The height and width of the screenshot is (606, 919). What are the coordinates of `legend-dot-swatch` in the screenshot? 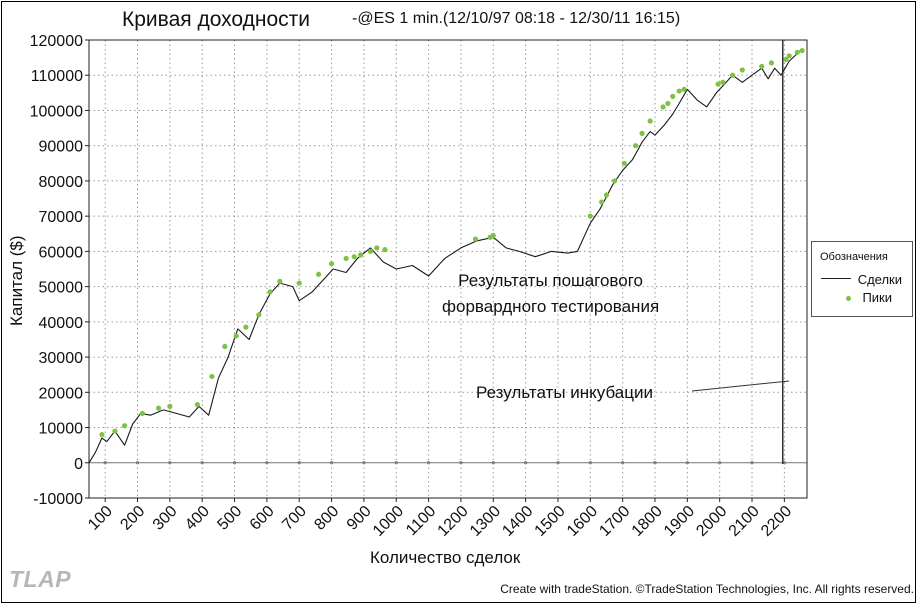 It's located at (848, 298).